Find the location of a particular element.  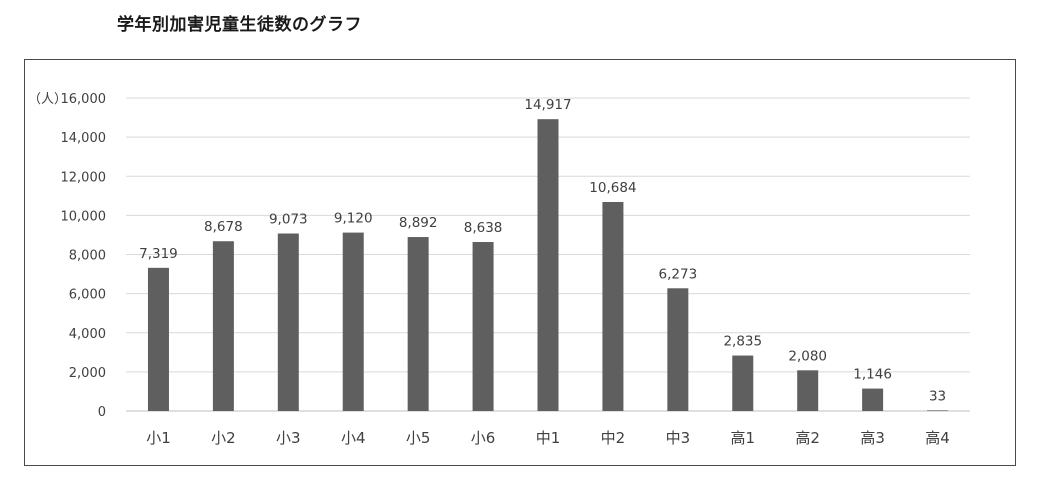

data-label: 9,120 is located at coordinates (353, 219).